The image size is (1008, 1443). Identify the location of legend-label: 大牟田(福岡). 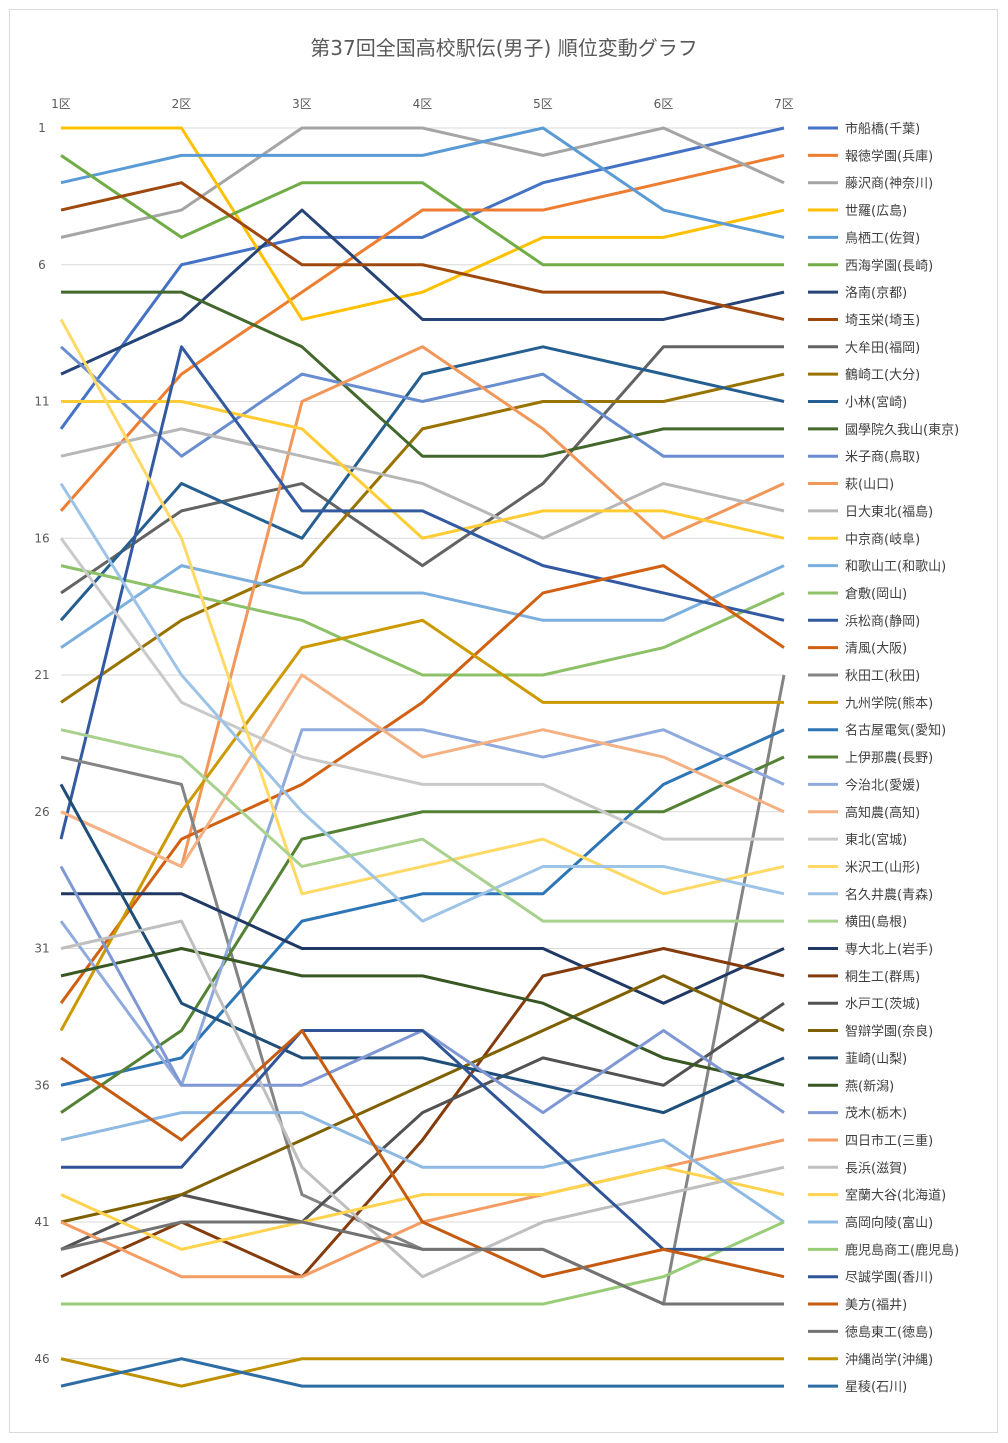
(882, 348).